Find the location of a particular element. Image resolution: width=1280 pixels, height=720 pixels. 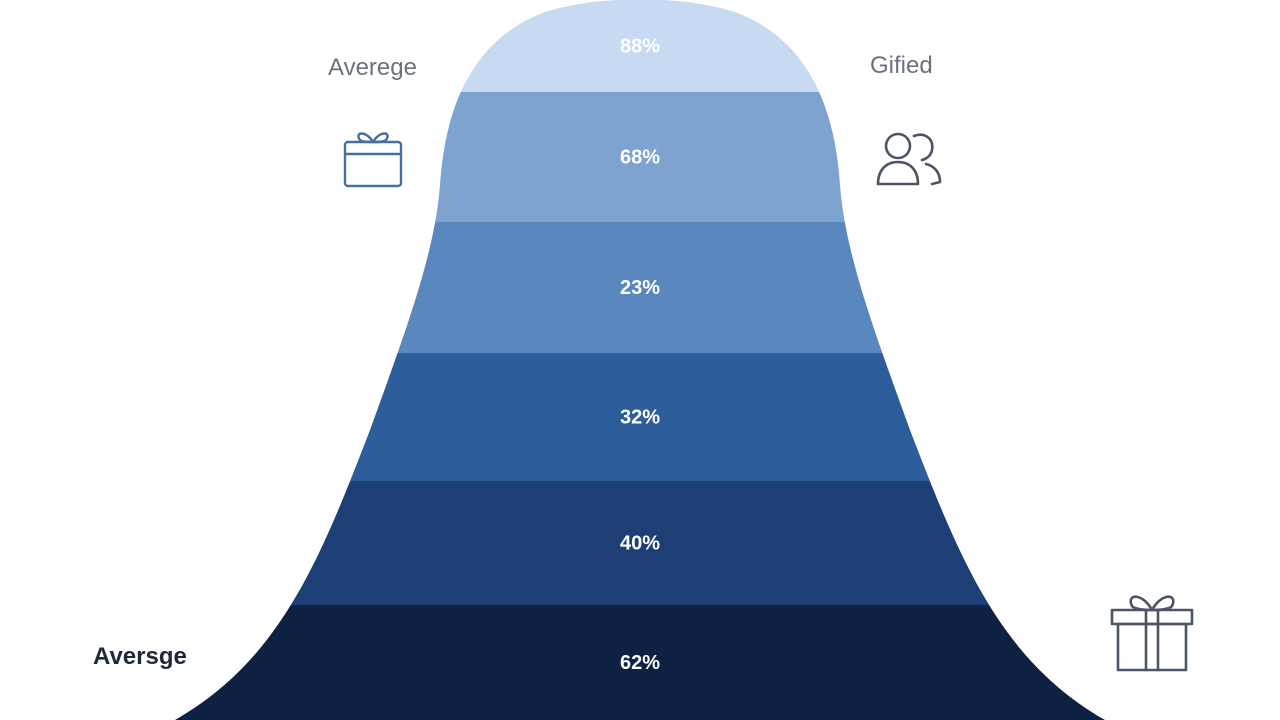

funnel-segment-label: 88% is located at coordinates (640, 46).